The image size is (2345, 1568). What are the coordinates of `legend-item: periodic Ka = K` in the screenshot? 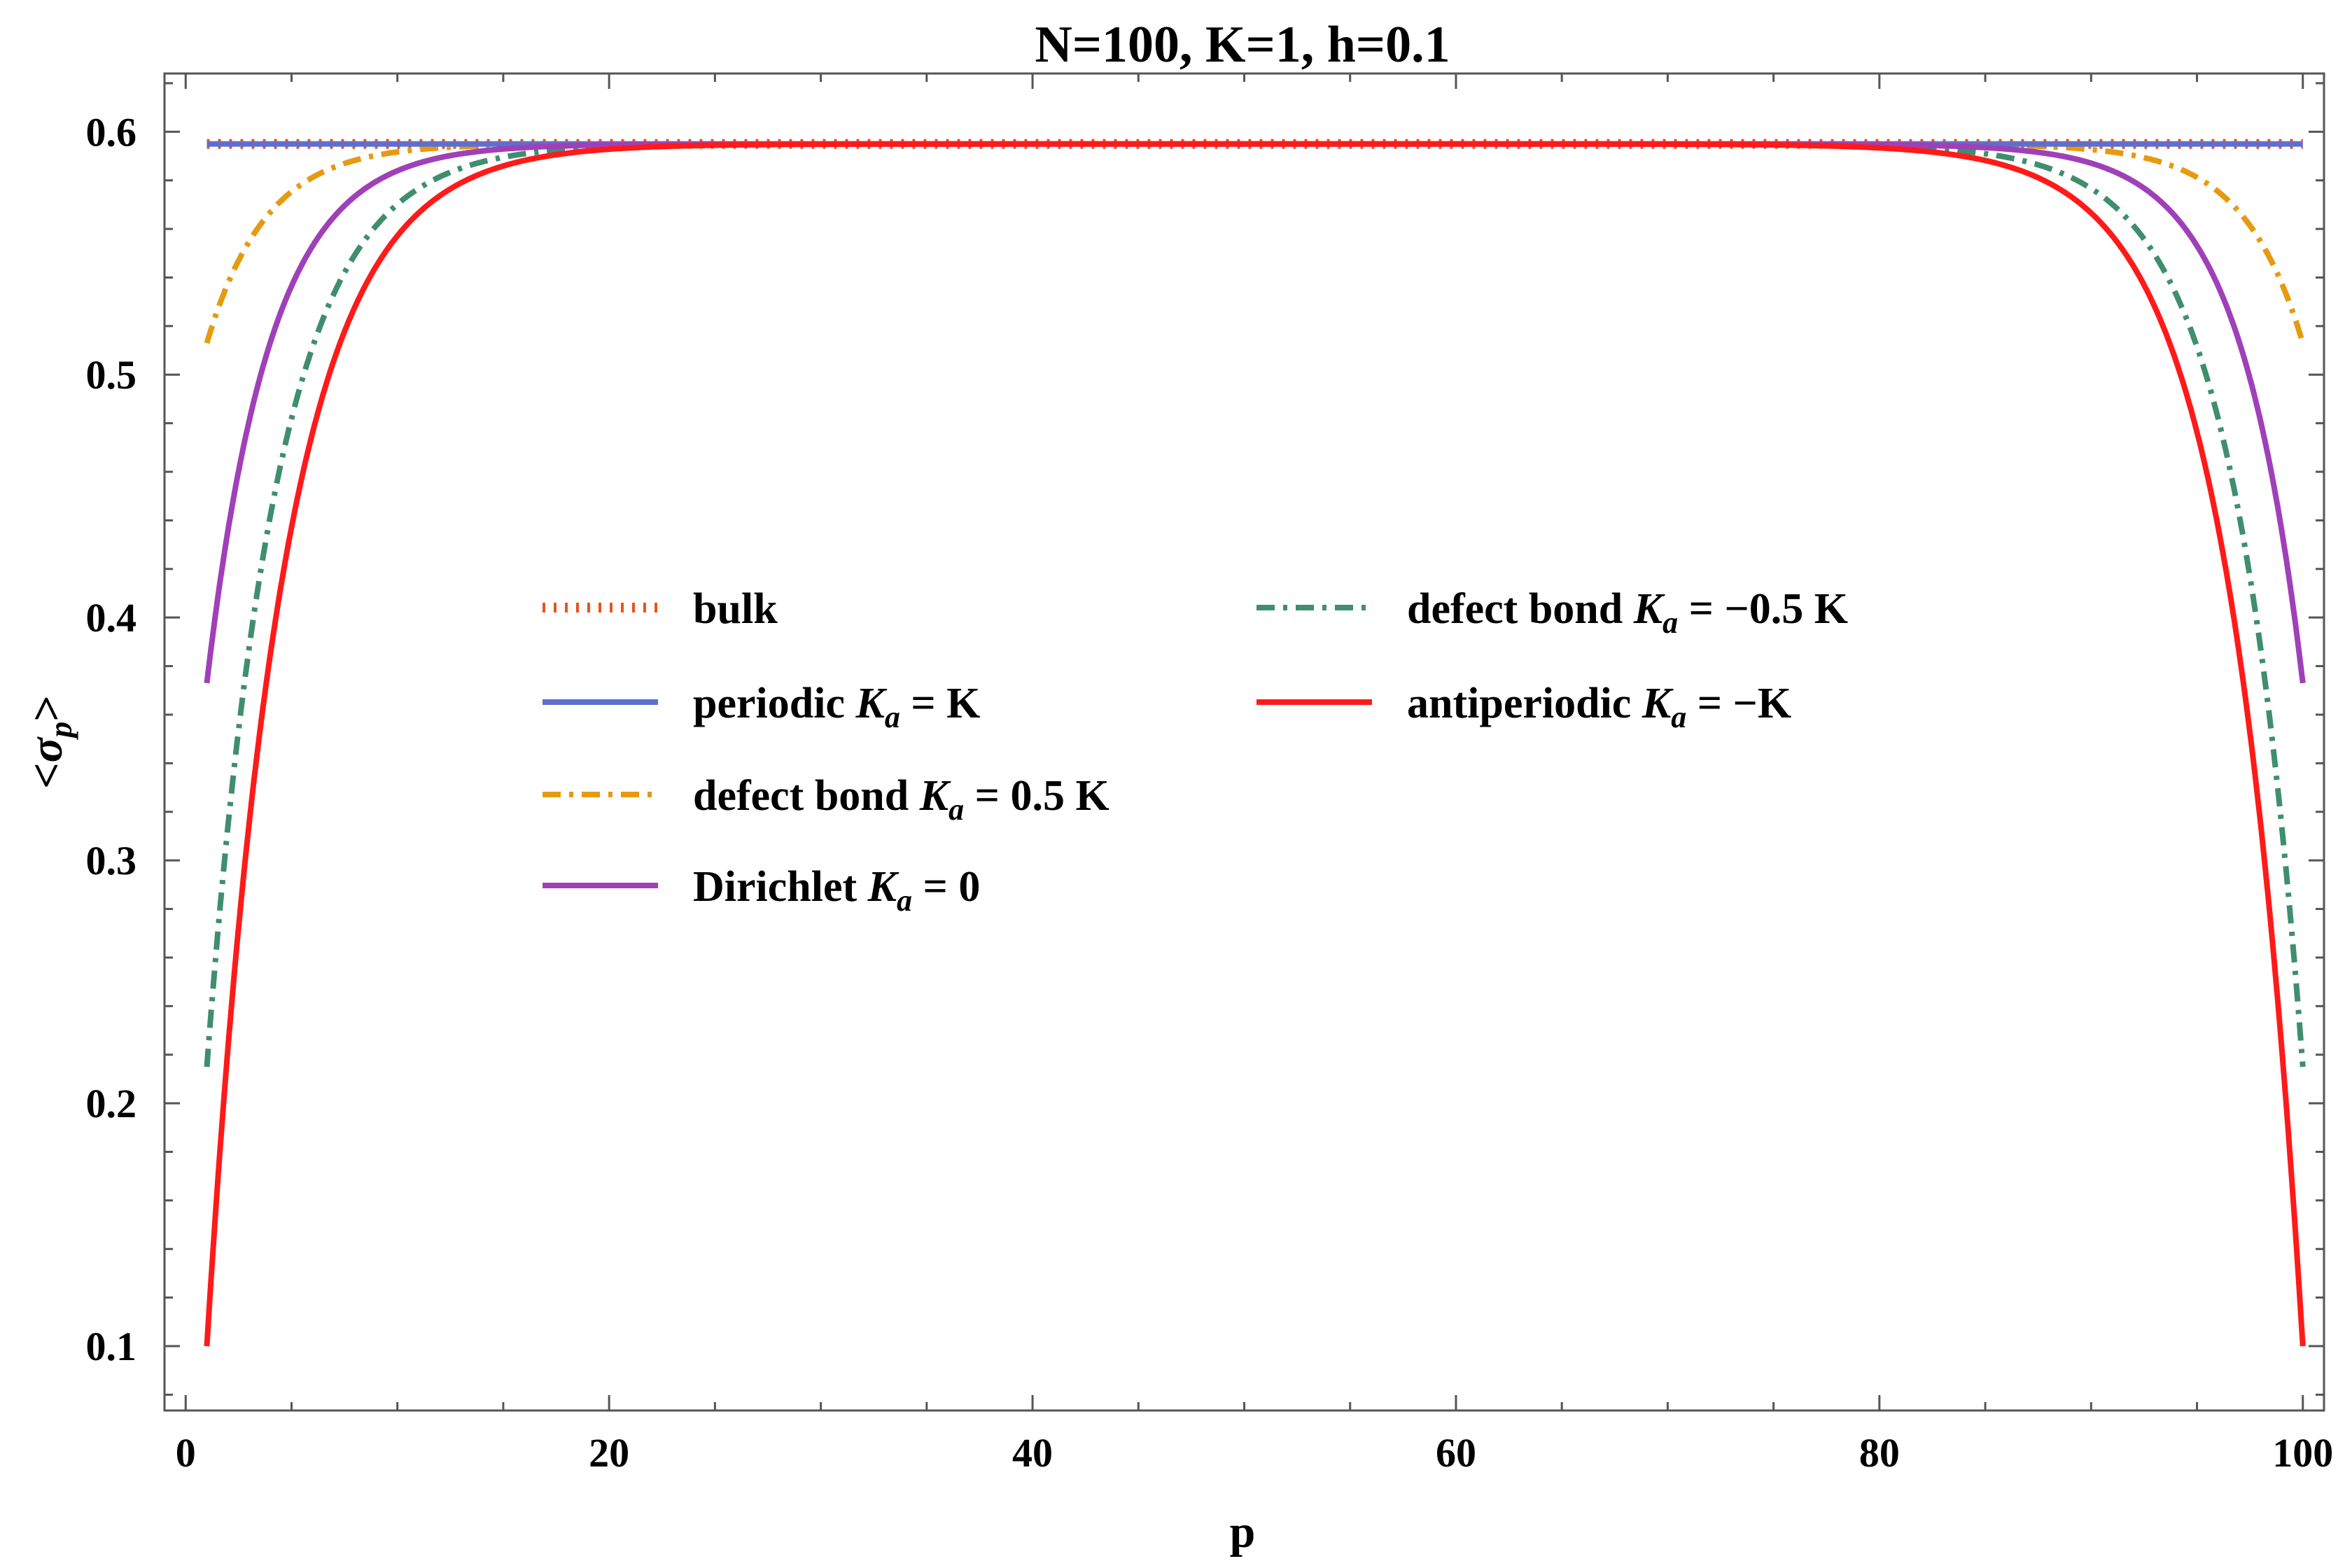 It's located at (761, 707).